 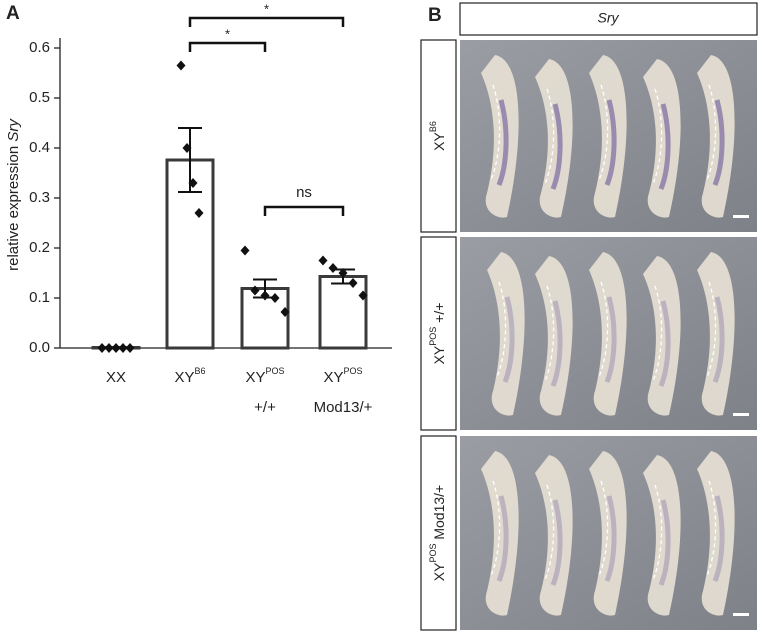 I want to click on panel-letter: B, so click(x=435, y=15).